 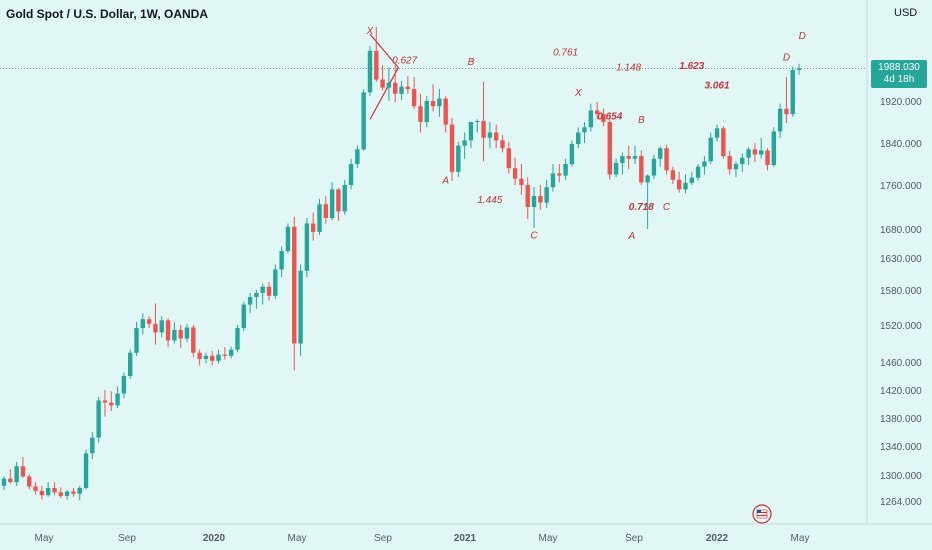 I want to click on price-tick-label: 1520.000, so click(x=901, y=326).